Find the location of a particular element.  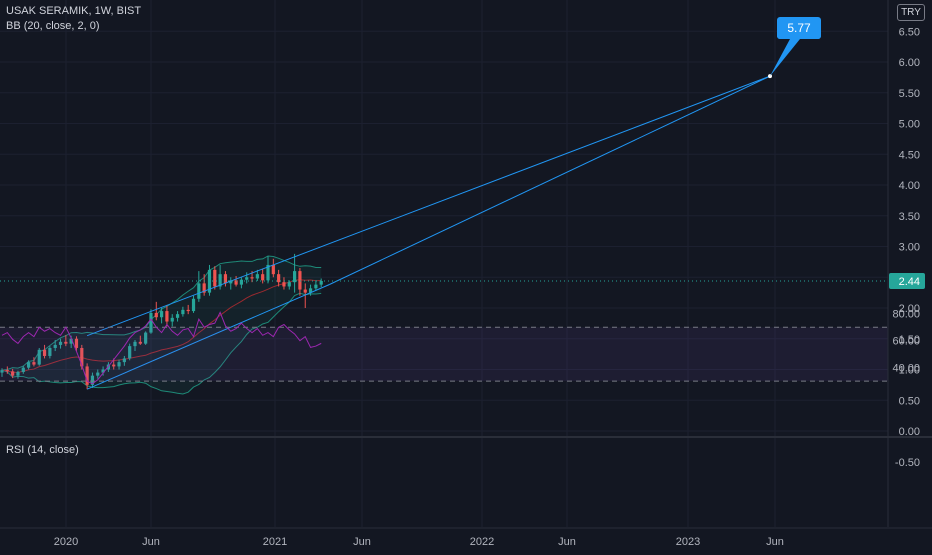

bb-basis-line is located at coordinates (161, 326).